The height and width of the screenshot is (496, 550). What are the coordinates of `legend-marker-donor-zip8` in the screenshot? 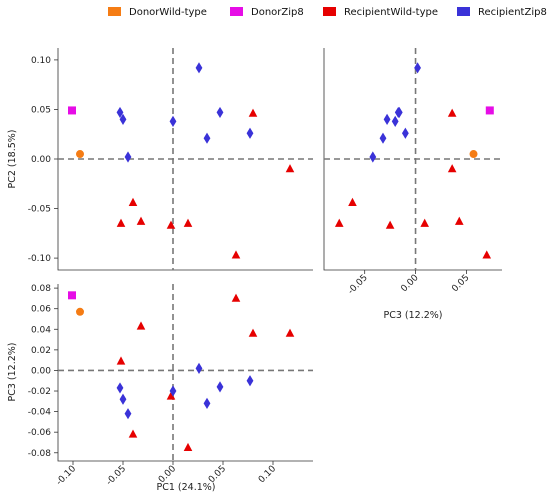 It's located at (236, 11).